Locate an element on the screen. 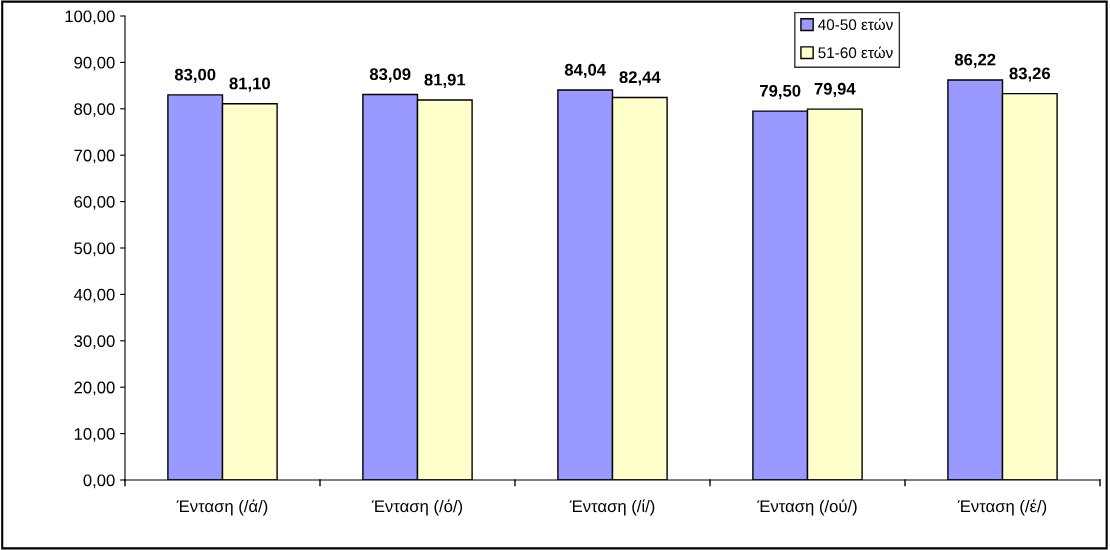 The height and width of the screenshot is (550, 1110). y-tick-label: 40,00 is located at coordinates (94, 295).